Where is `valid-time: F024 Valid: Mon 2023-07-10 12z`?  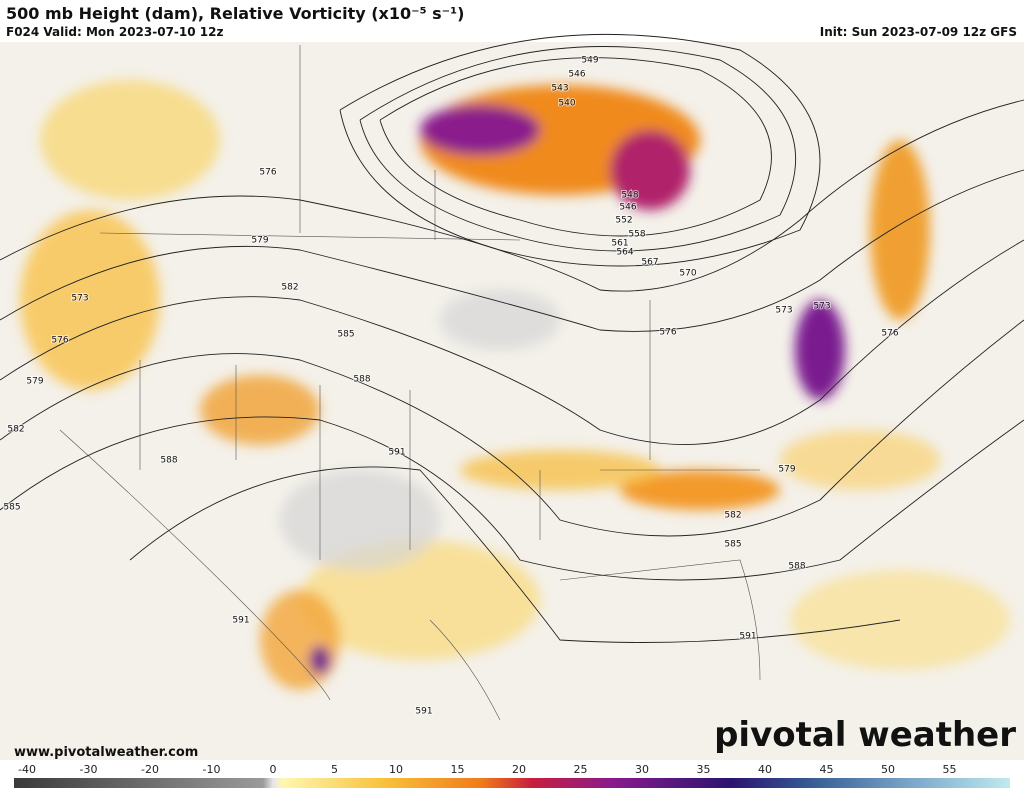 valid-time: F024 Valid: Mon 2023-07-10 12z is located at coordinates (114, 32).